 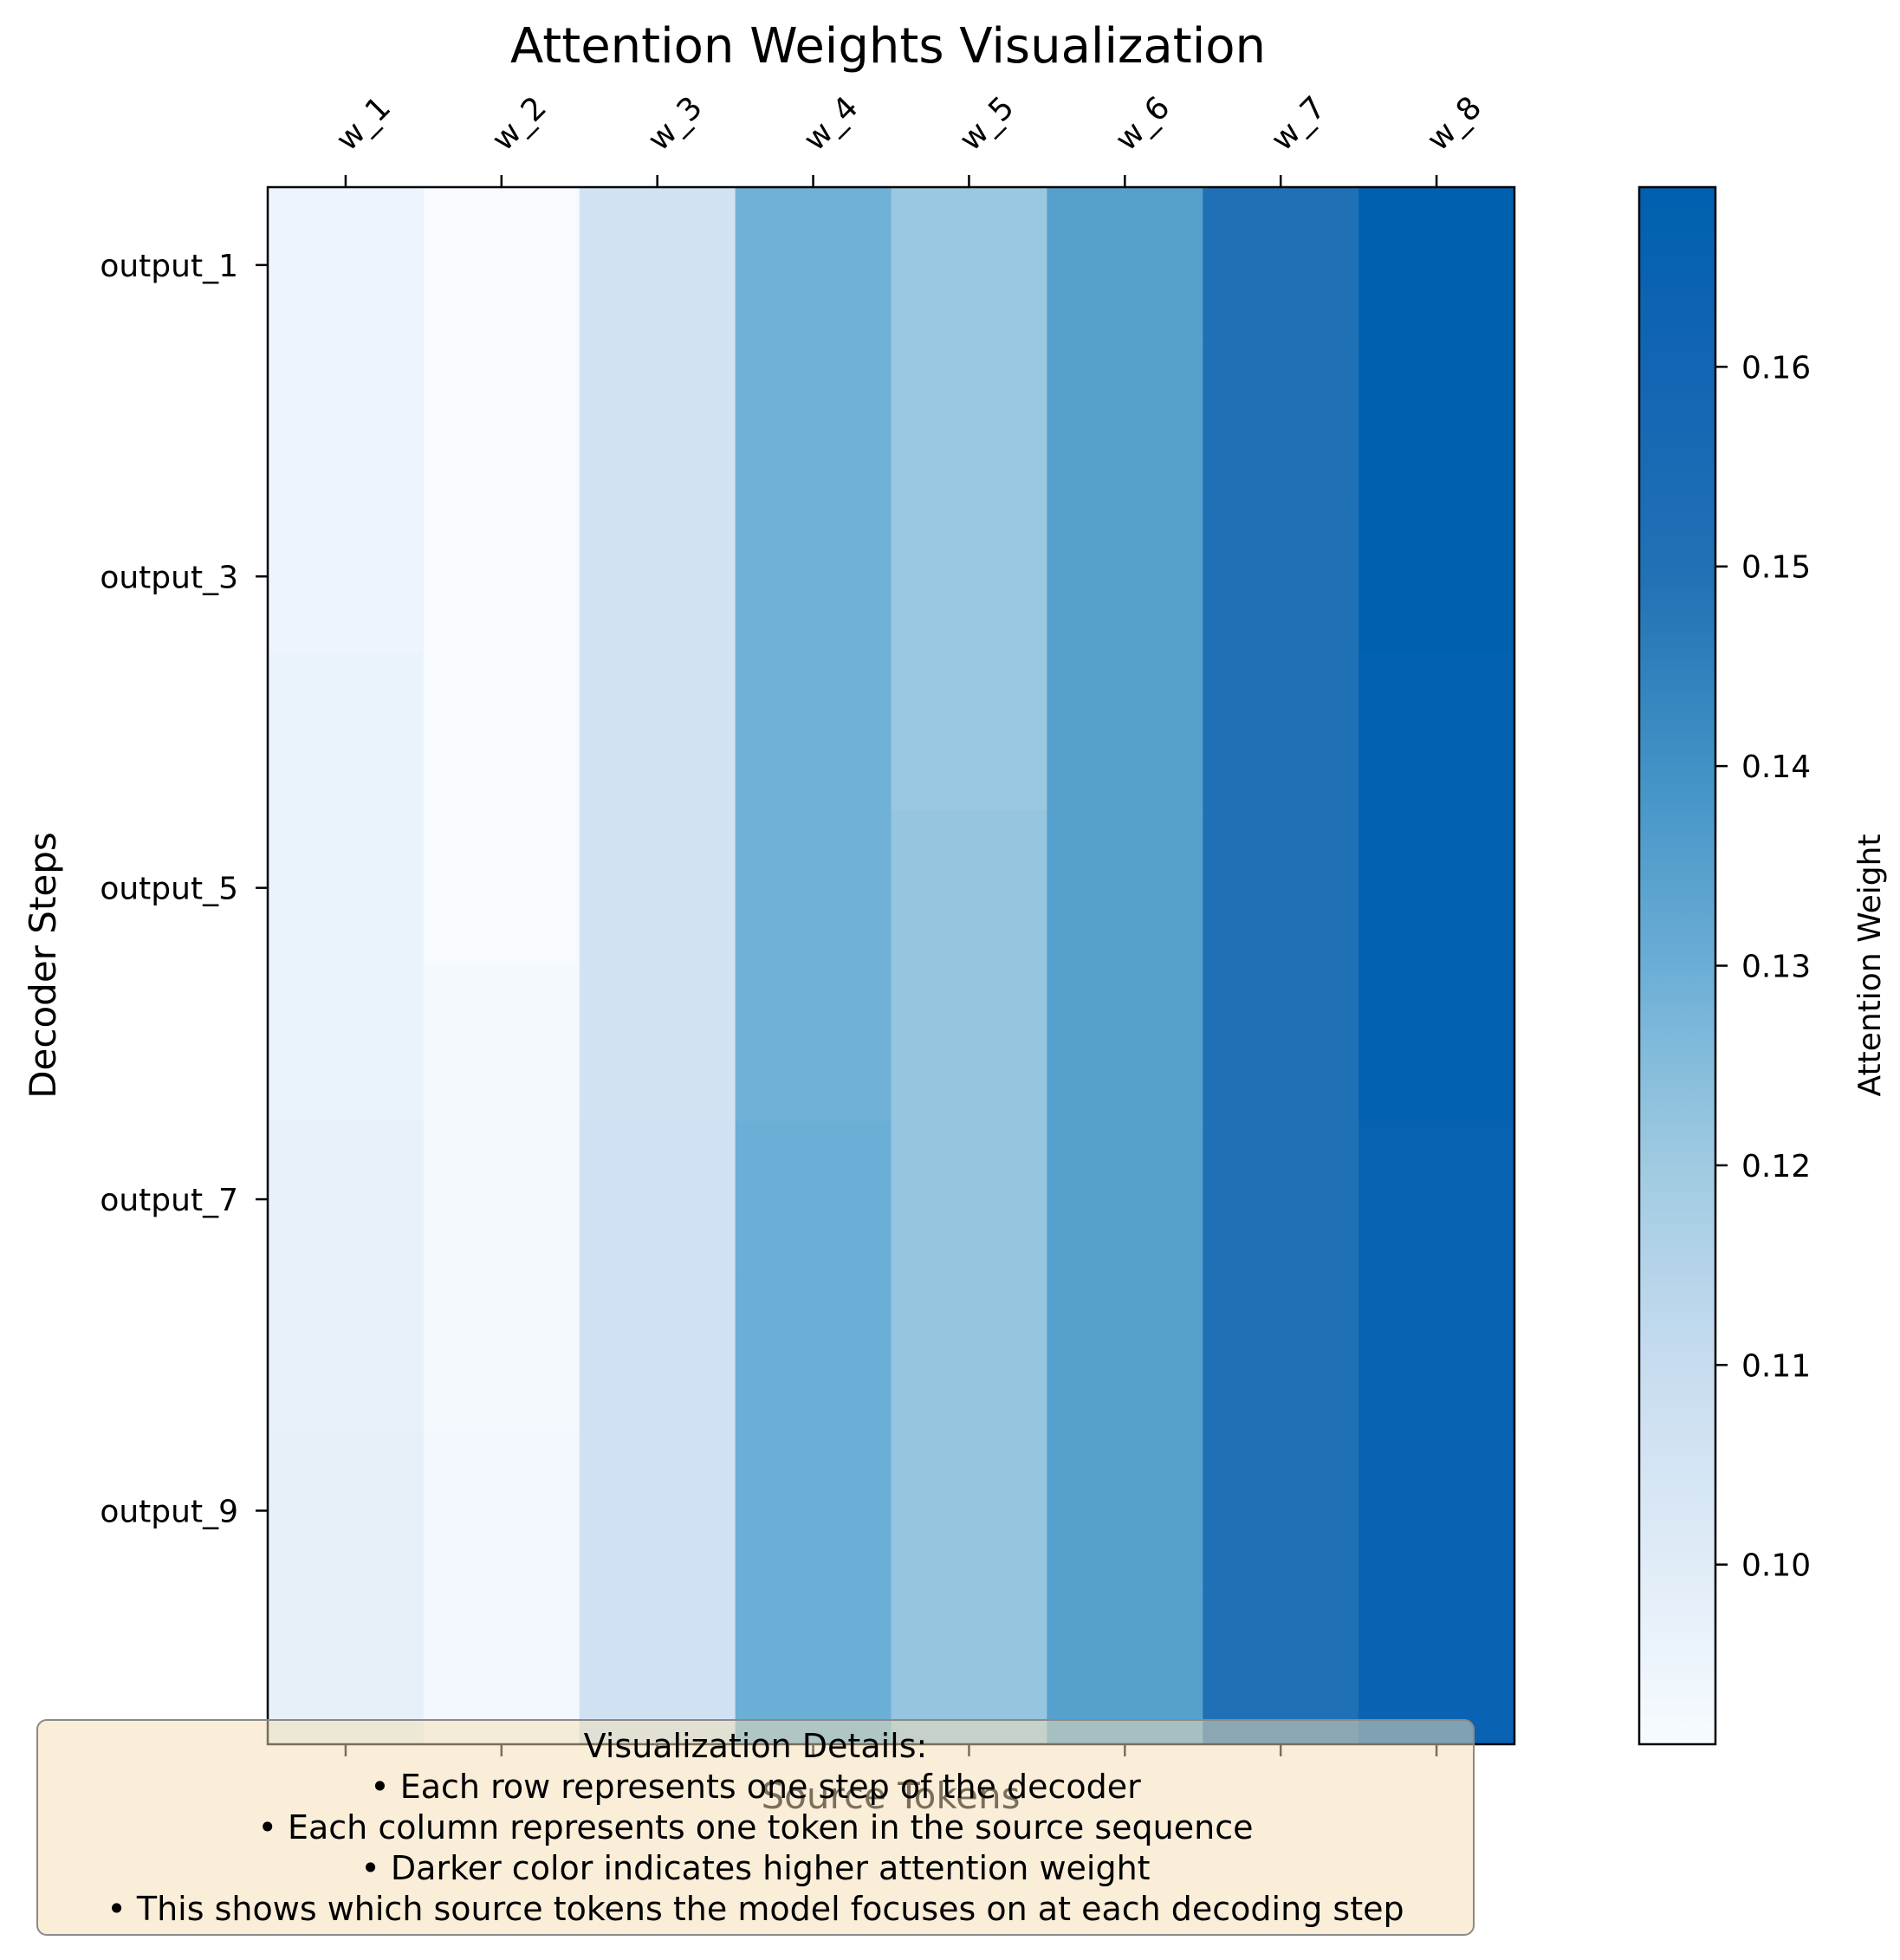 What do you see at coordinates (1870, 965) in the screenshot?
I see `colorbar-label: Attention Weight` at bounding box center [1870, 965].